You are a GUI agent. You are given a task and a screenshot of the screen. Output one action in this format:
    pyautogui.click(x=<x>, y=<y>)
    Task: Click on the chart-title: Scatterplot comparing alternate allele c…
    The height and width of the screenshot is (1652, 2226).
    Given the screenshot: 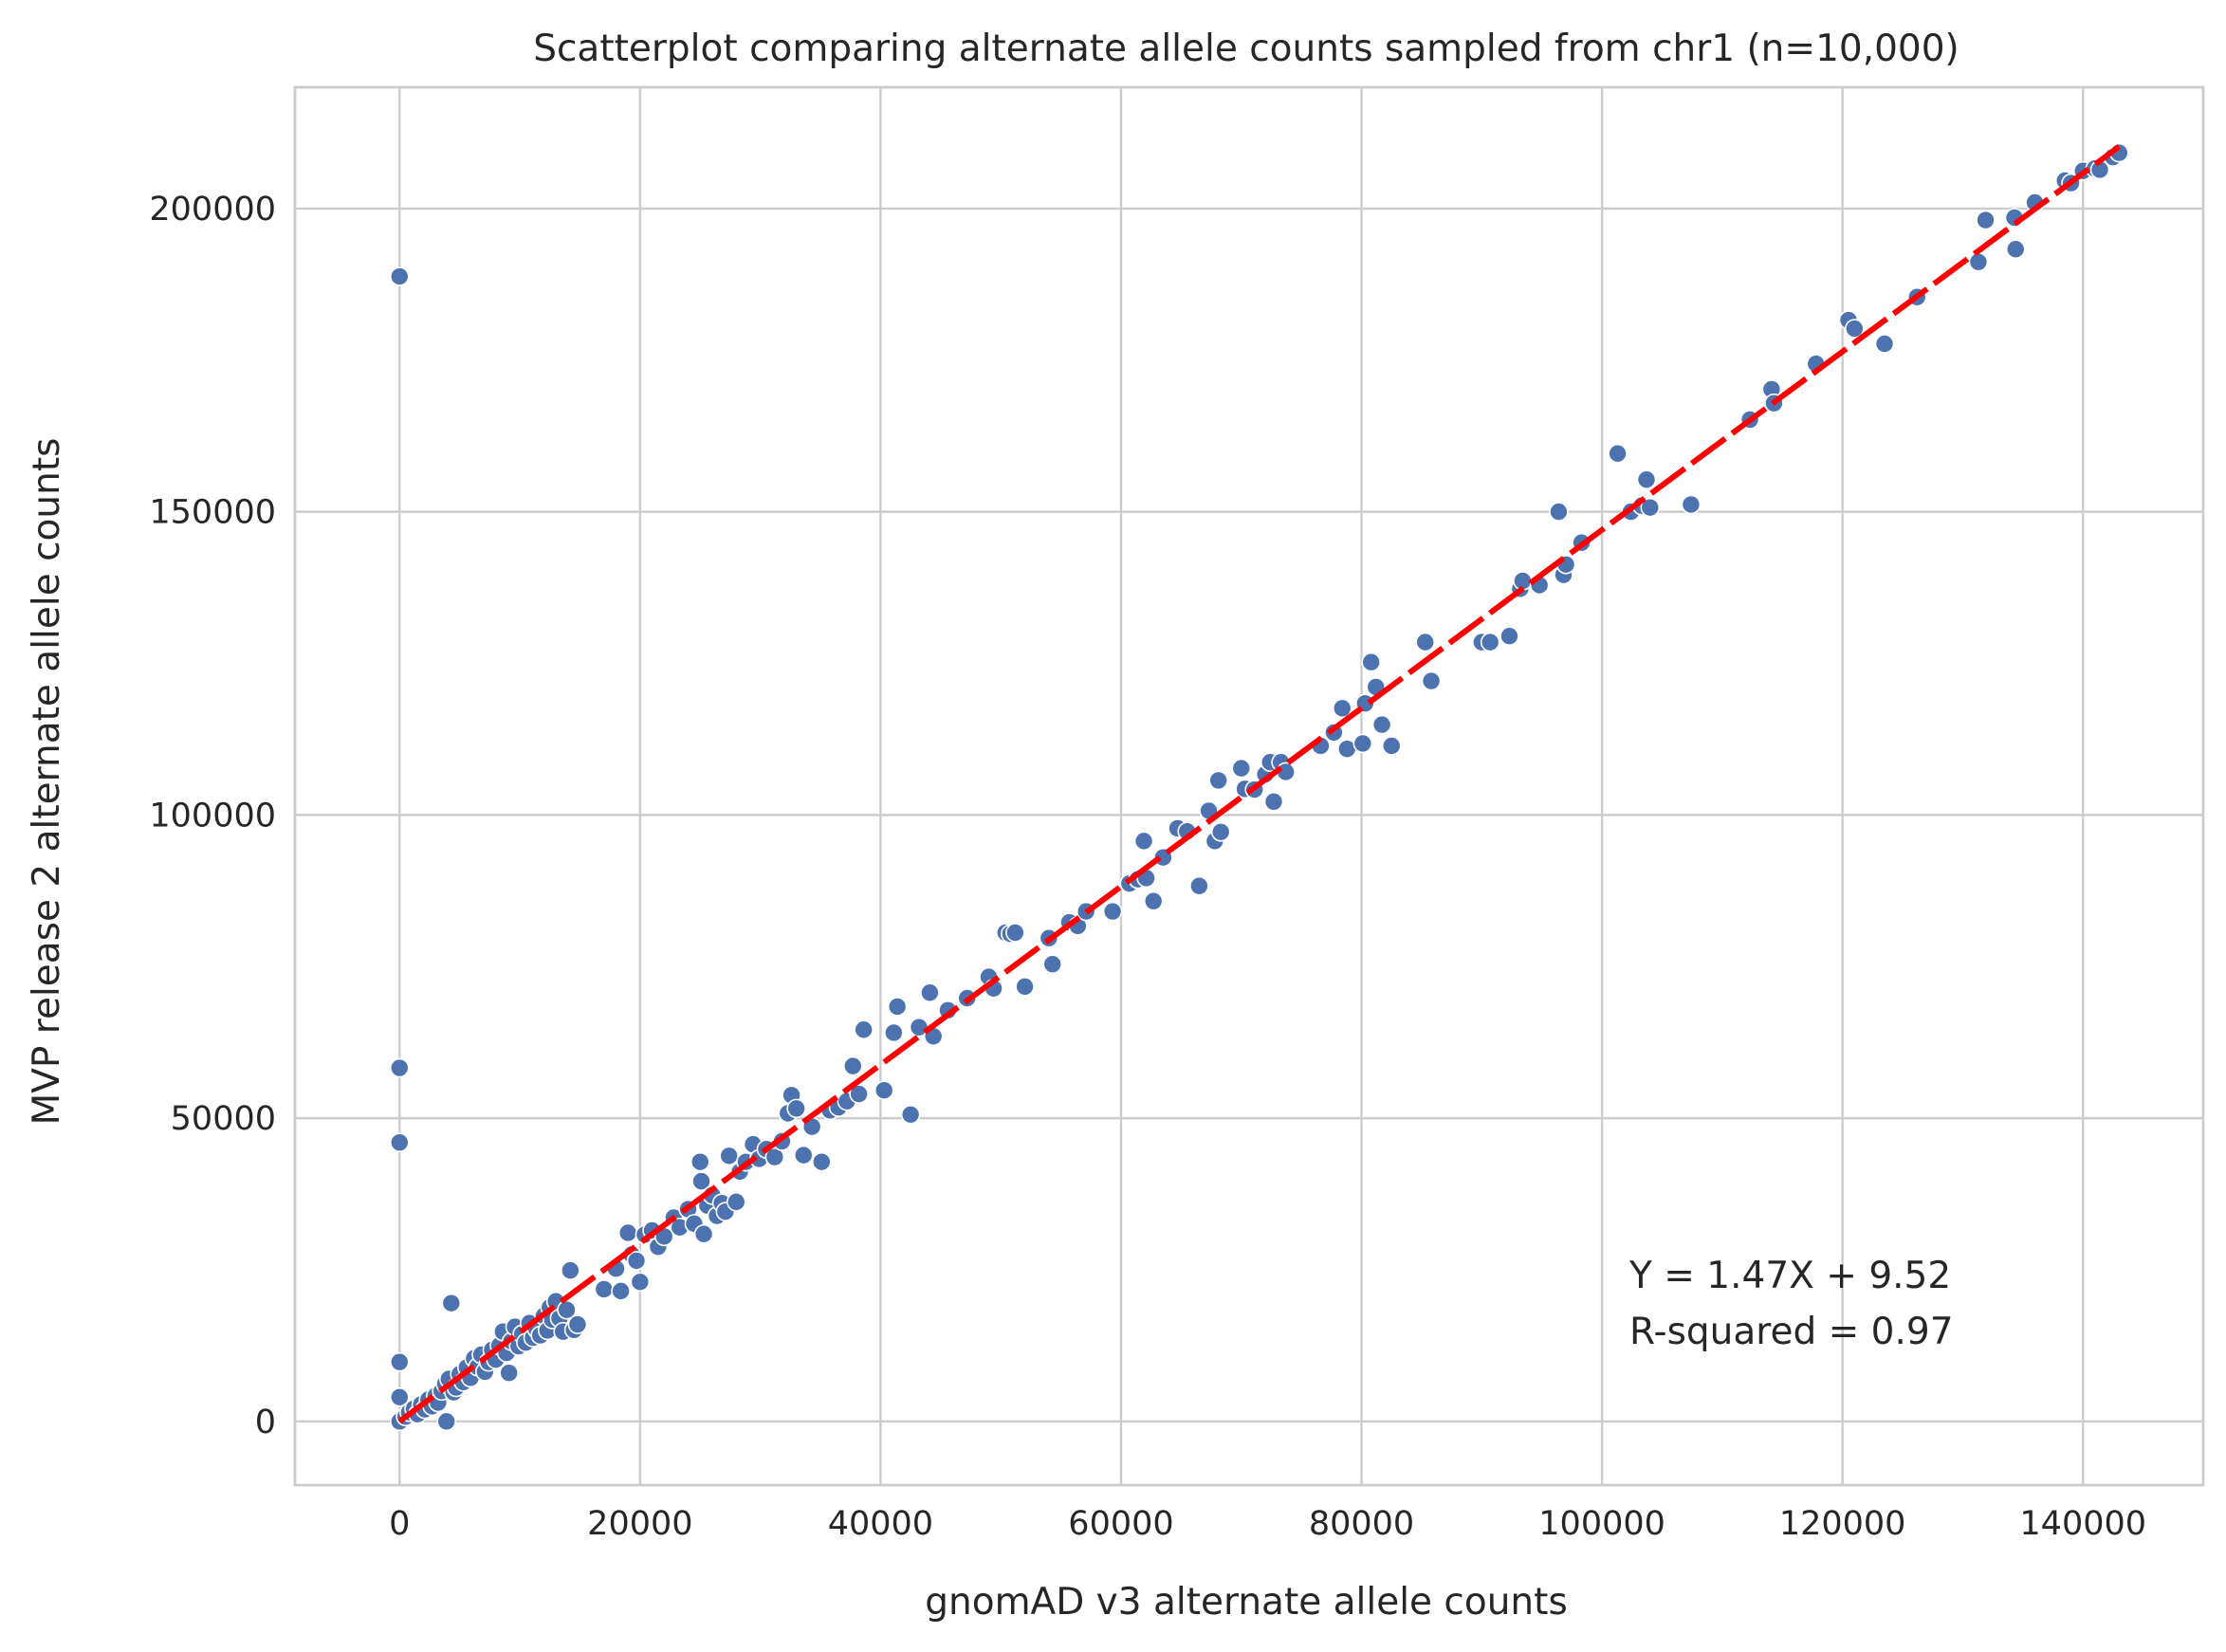 What is the action you would take?
    pyautogui.click(x=1246, y=49)
    